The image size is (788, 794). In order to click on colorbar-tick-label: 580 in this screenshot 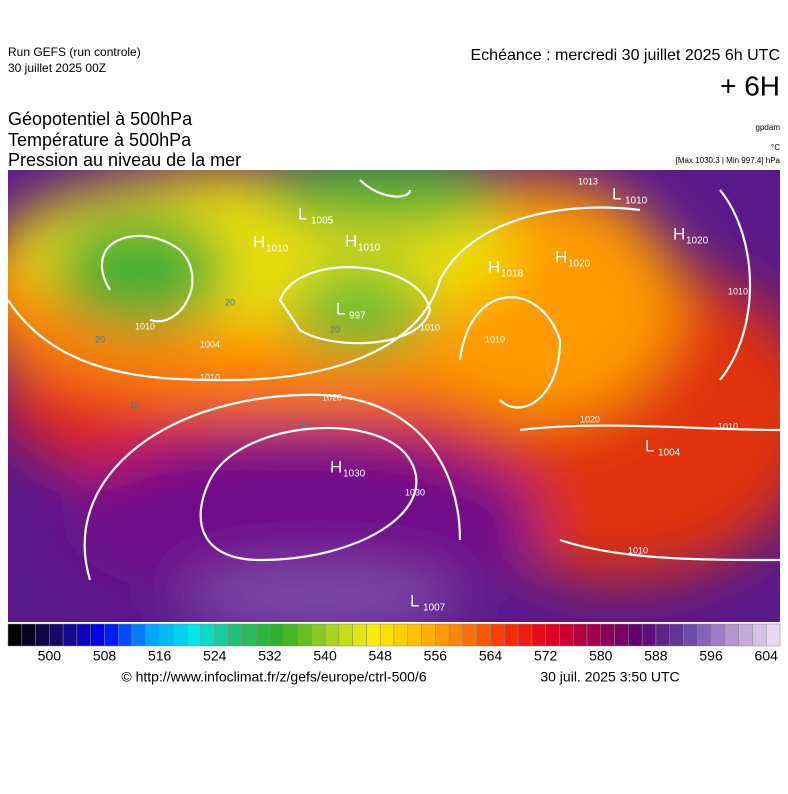, I will do `click(601, 656)`.